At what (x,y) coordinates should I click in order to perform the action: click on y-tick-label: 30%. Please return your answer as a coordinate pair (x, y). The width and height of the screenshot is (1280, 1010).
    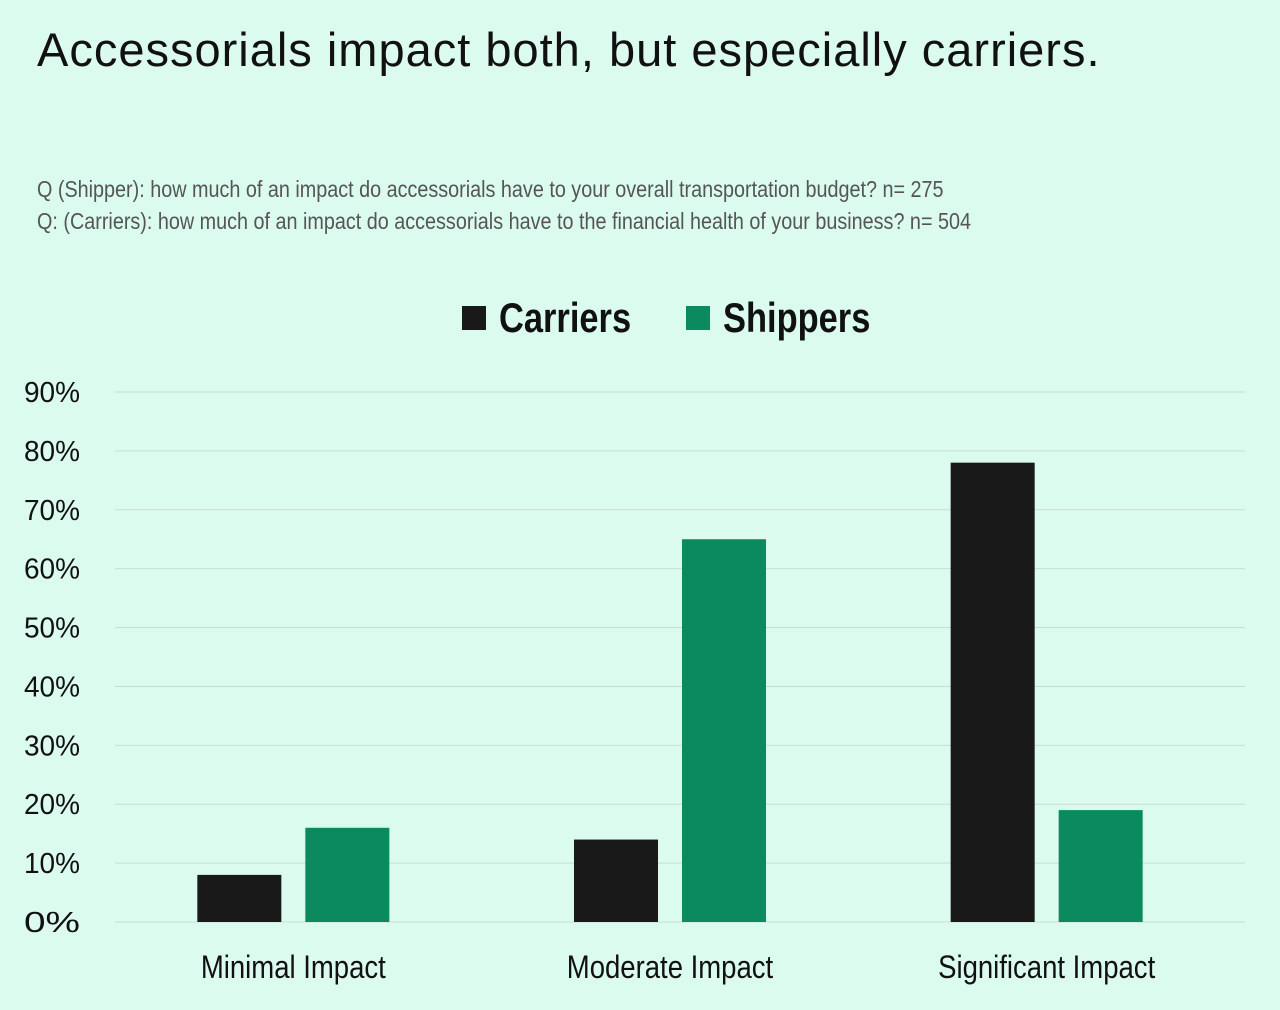
    Looking at the image, I should click on (52, 746).